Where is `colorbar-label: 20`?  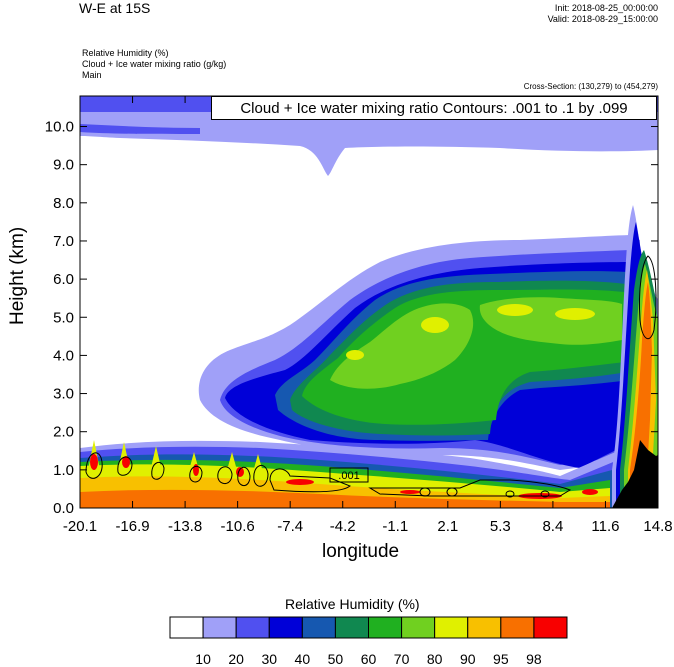
colorbar-label: 20 is located at coordinates (236, 659).